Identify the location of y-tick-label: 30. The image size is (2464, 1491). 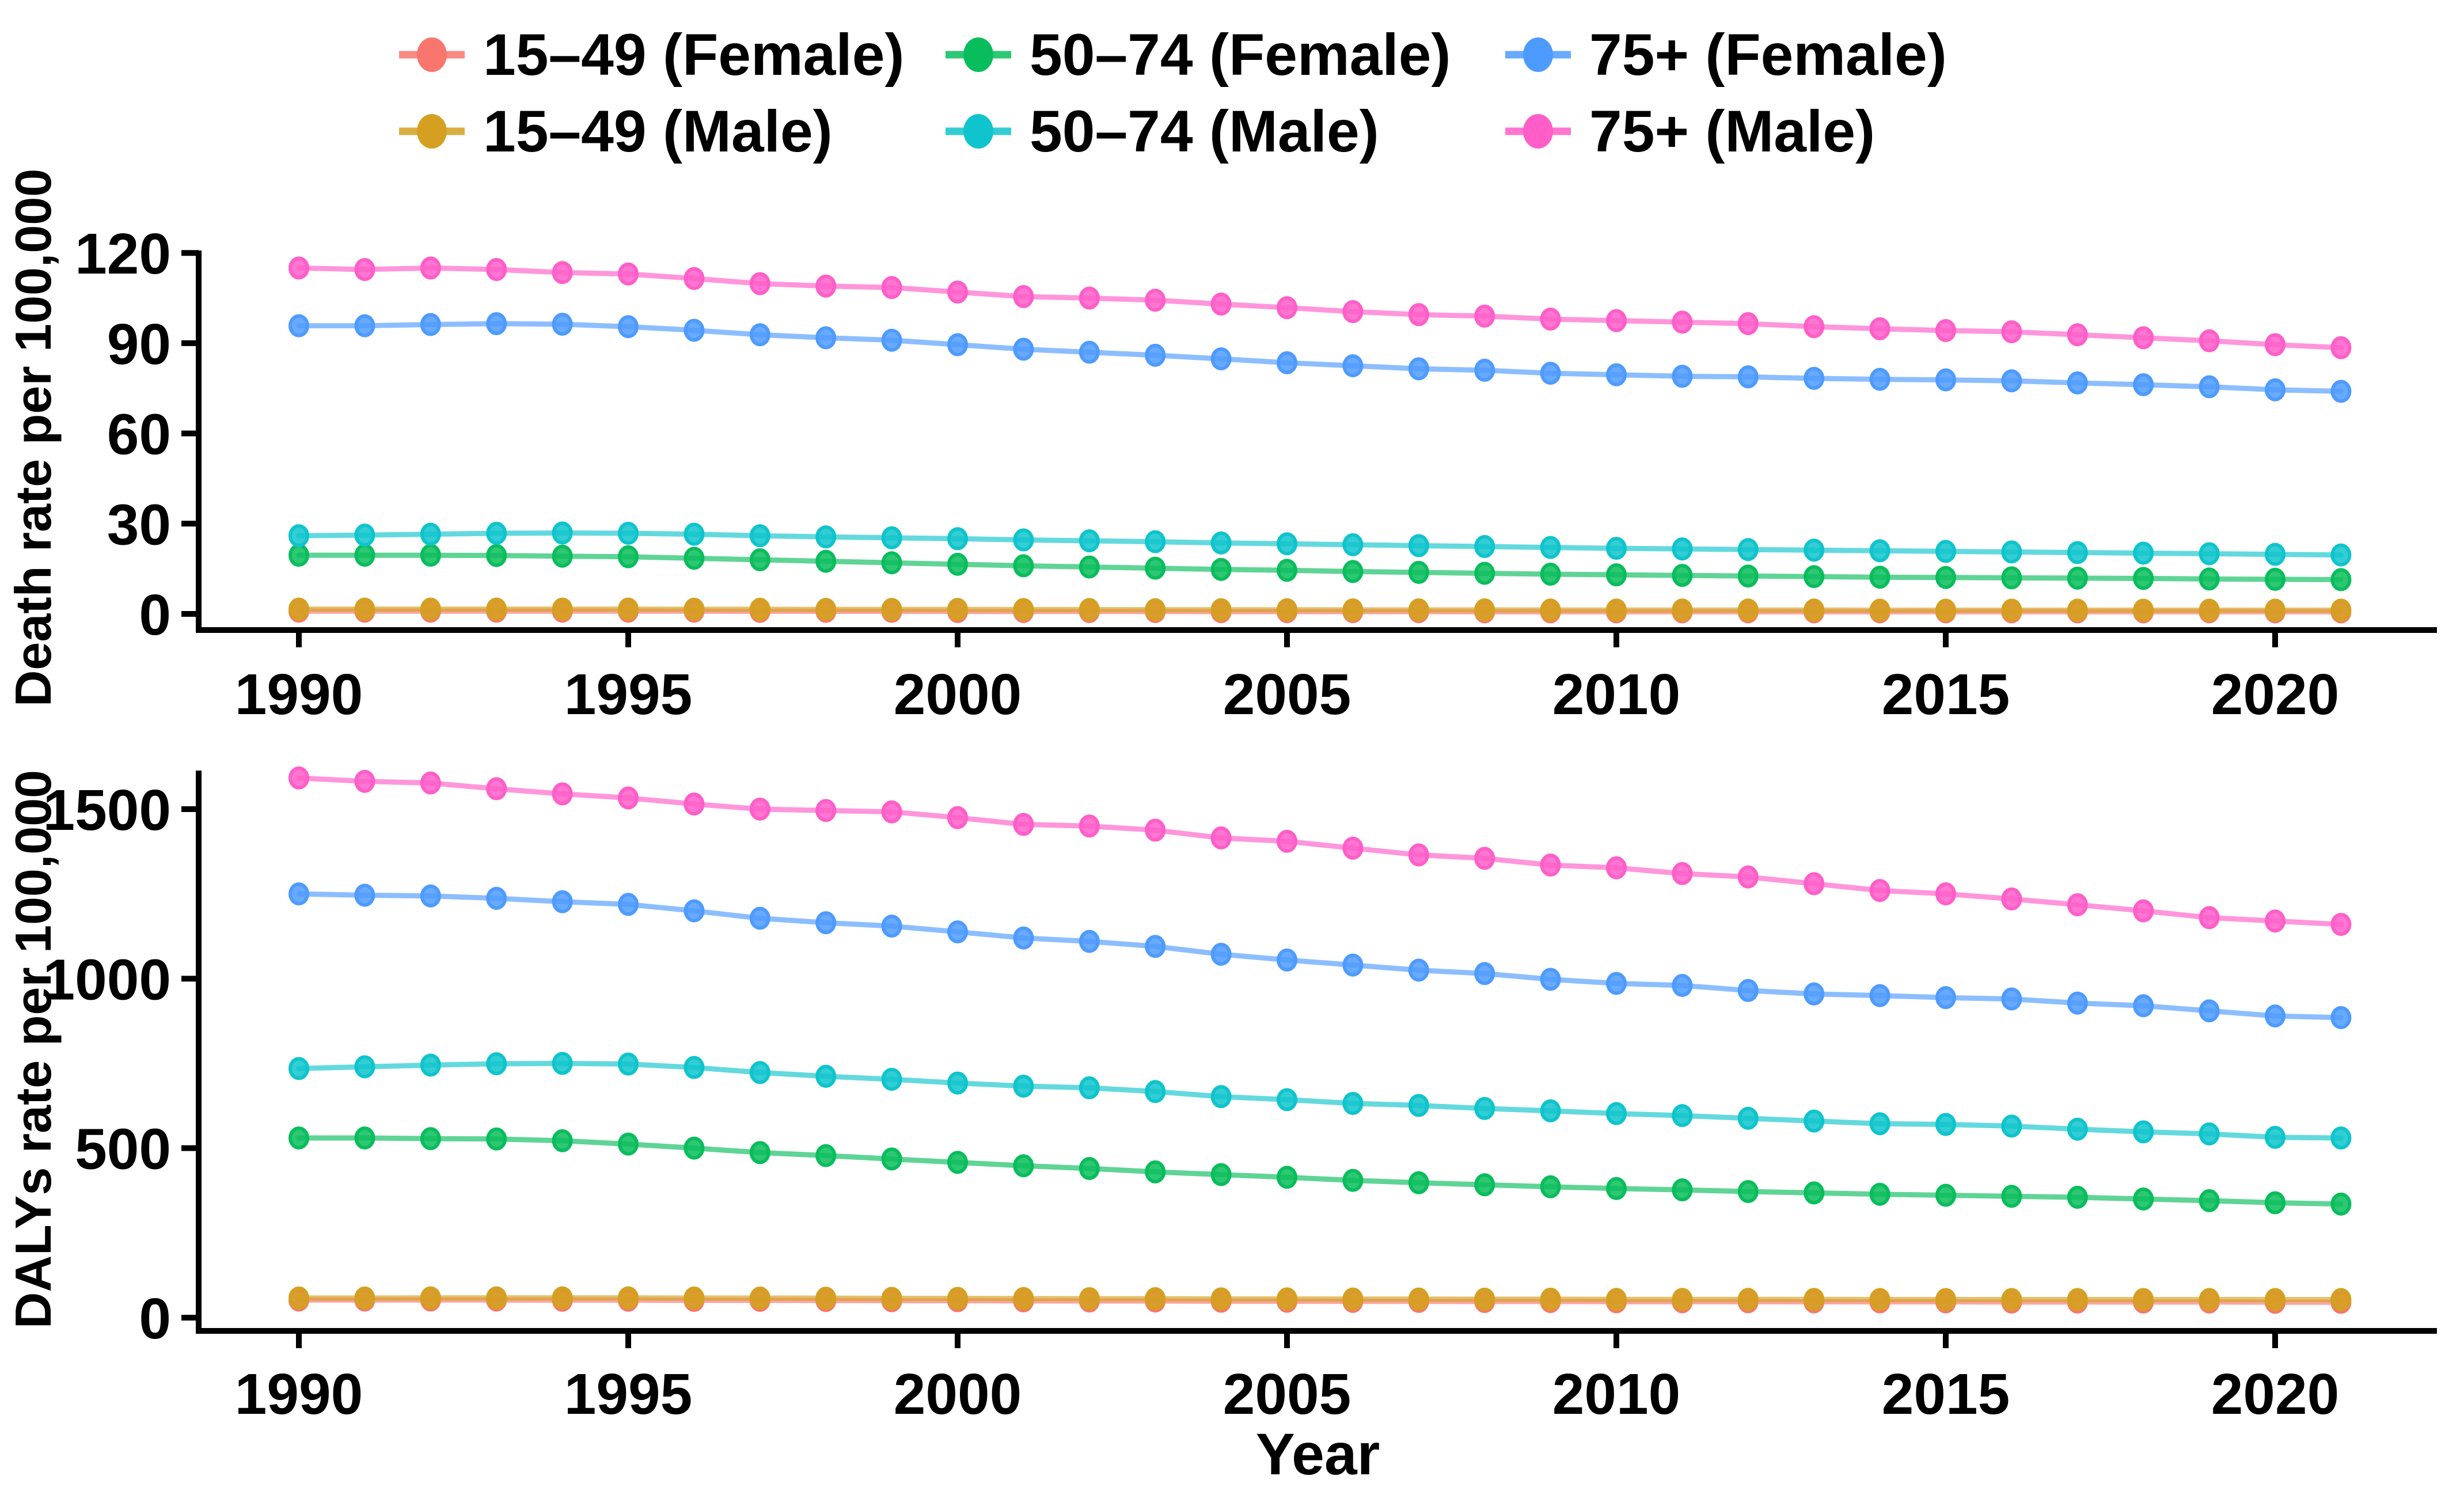
(139, 524).